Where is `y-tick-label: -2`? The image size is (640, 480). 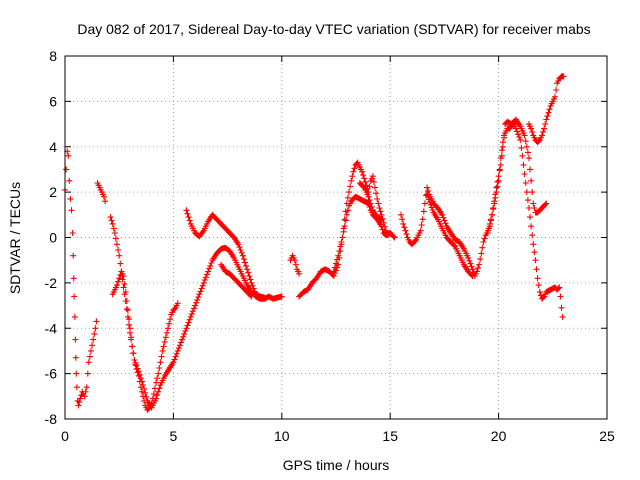 y-tick-label: -2 is located at coordinates (51, 283).